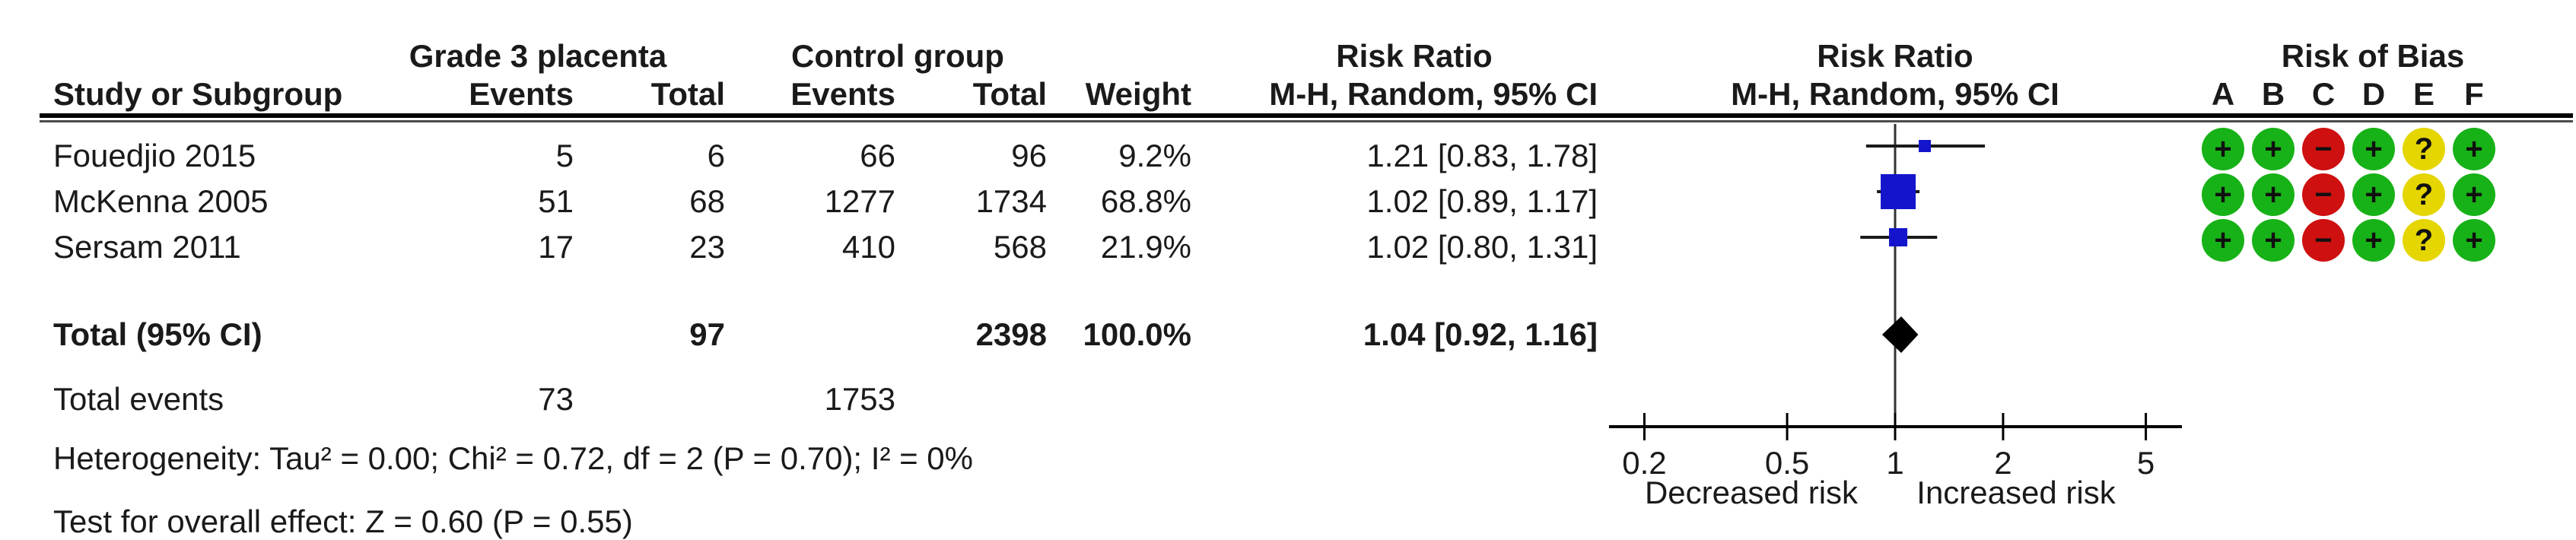 The image size is (2576, 540). Describe the element at coordinates (1900, 334) in the screenshot. I see `summary-diamond` at that location.